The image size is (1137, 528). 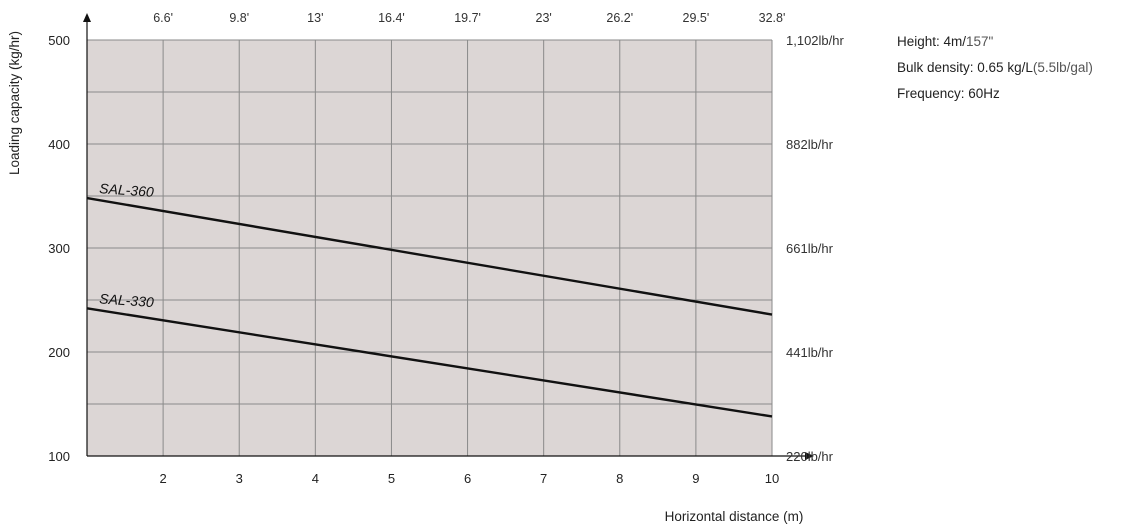 What do you see at coordinates (932, 41) in the screenshot?
I see `height-label: Height: 4m/` at bounding box center [932, 41].